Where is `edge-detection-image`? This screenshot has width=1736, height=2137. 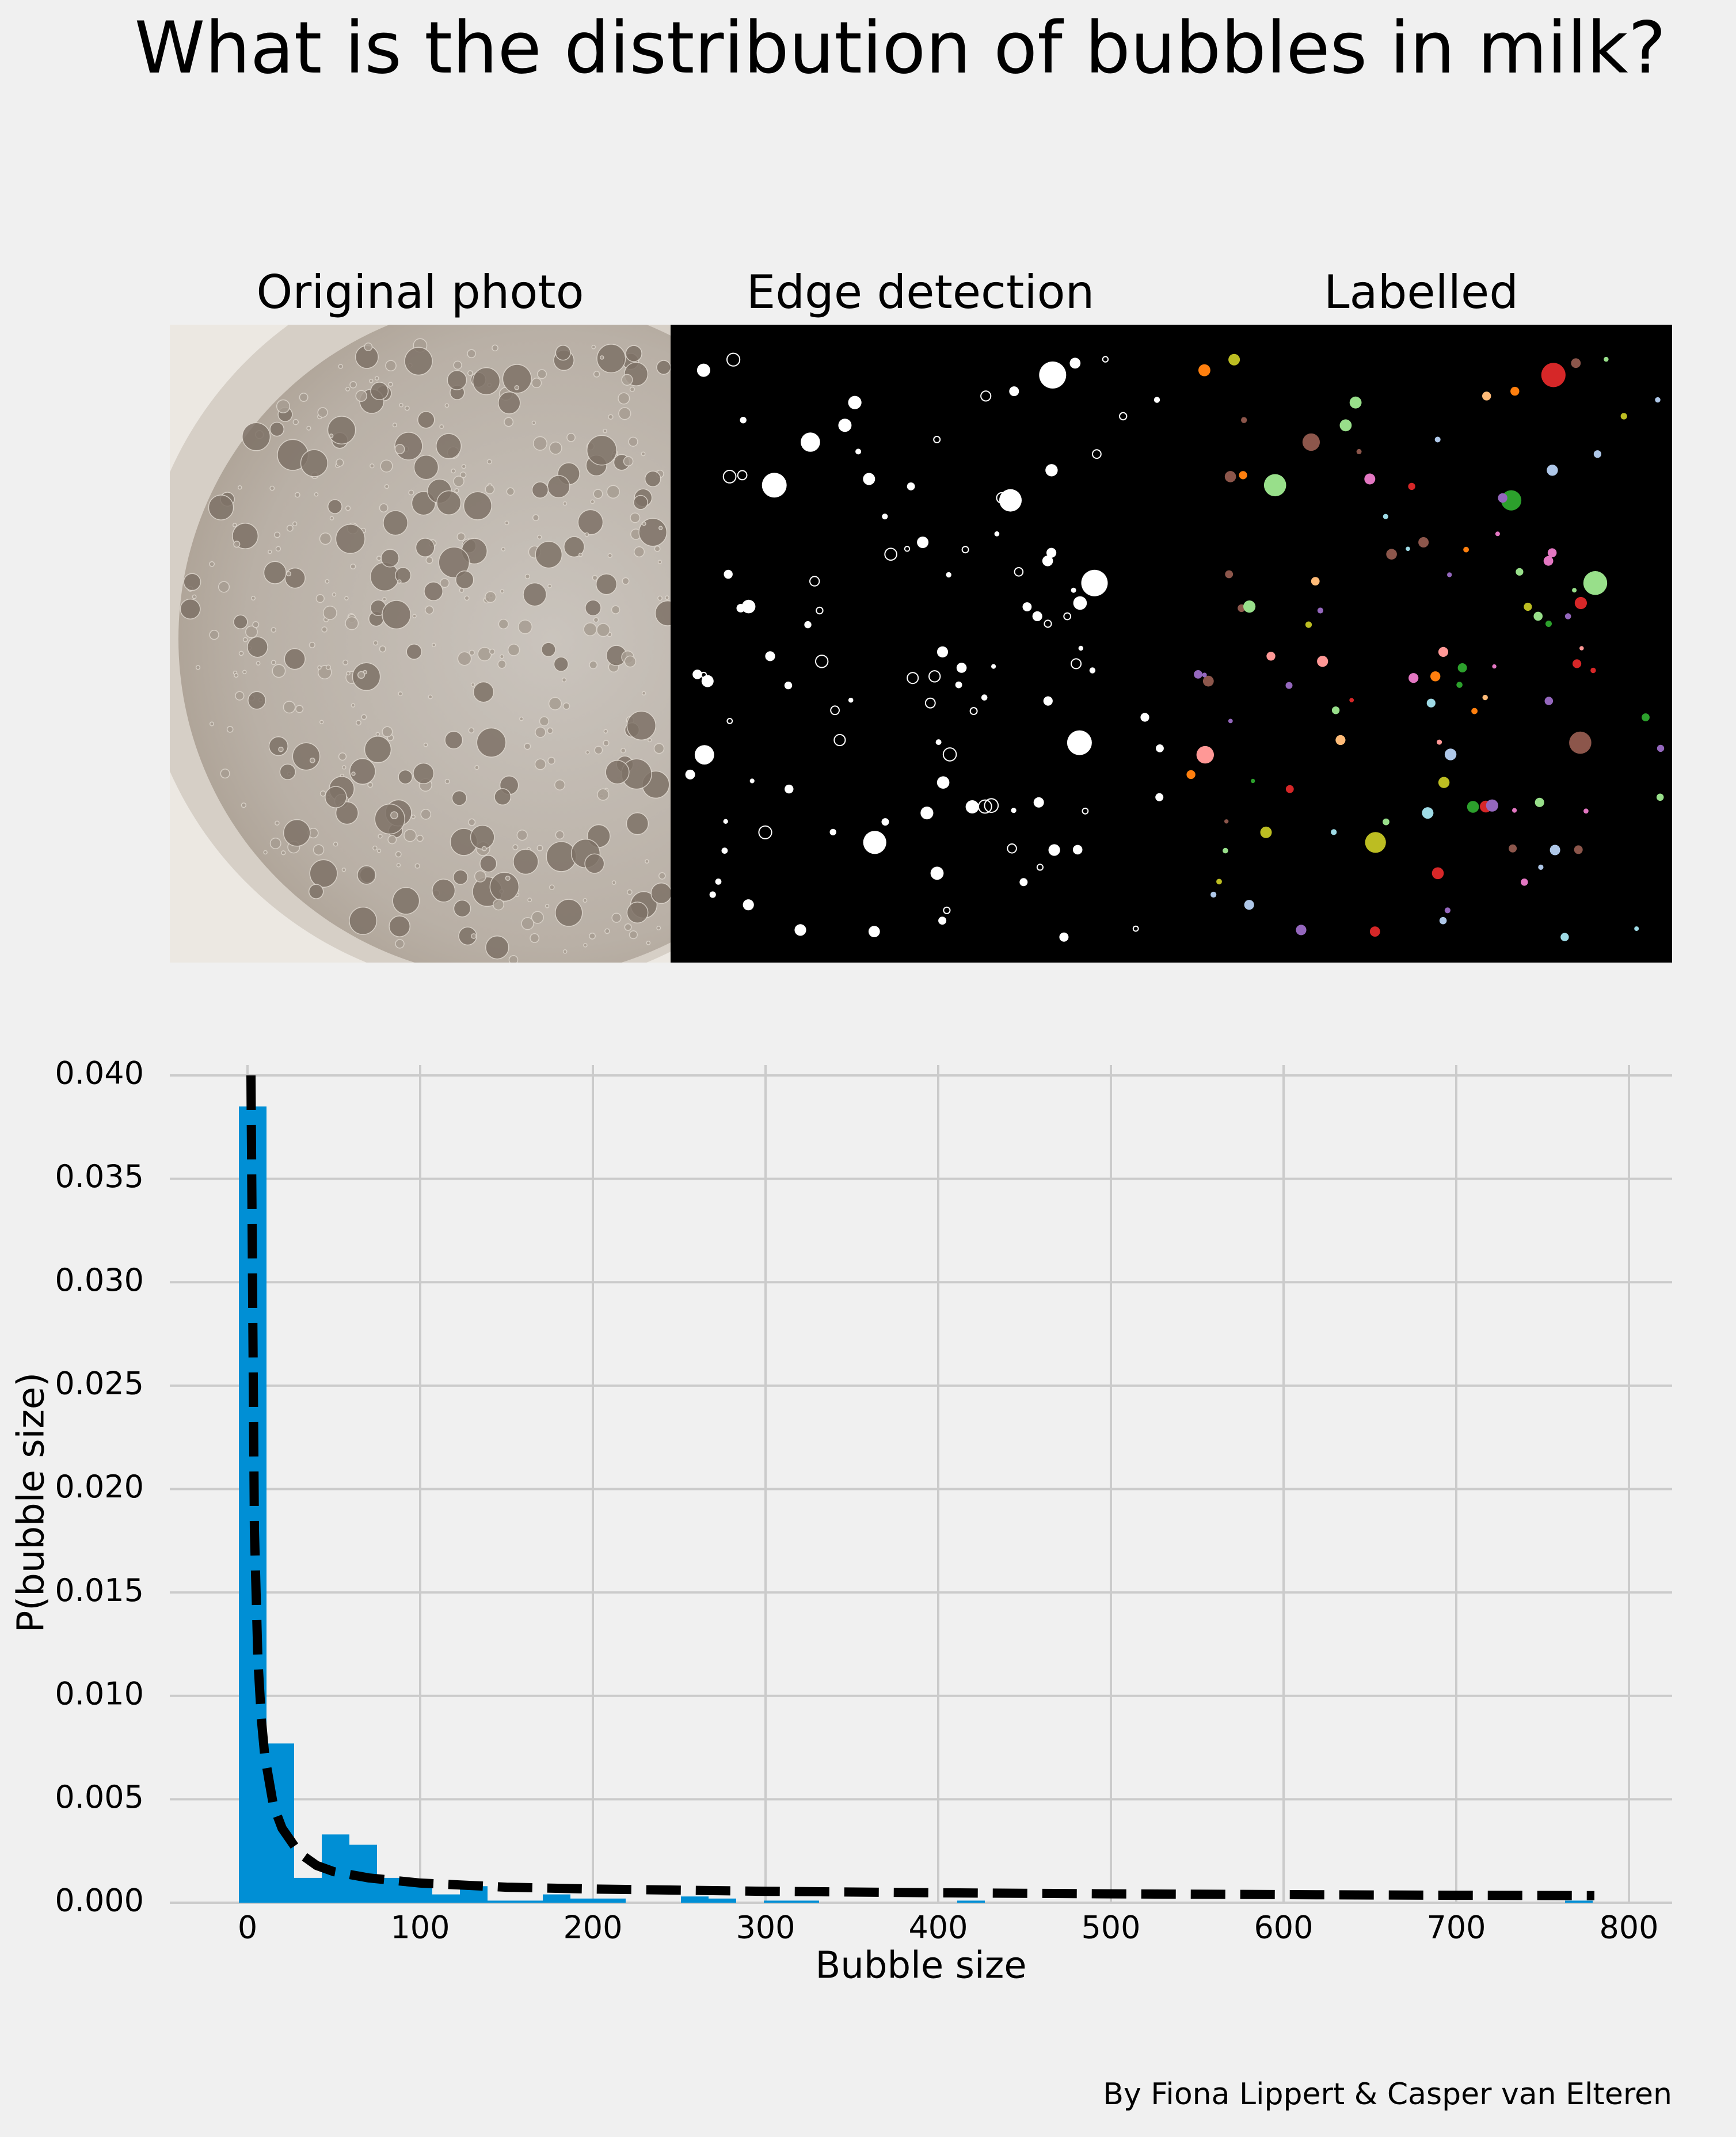
edge-detection-image is located at coordinates (921, 644).